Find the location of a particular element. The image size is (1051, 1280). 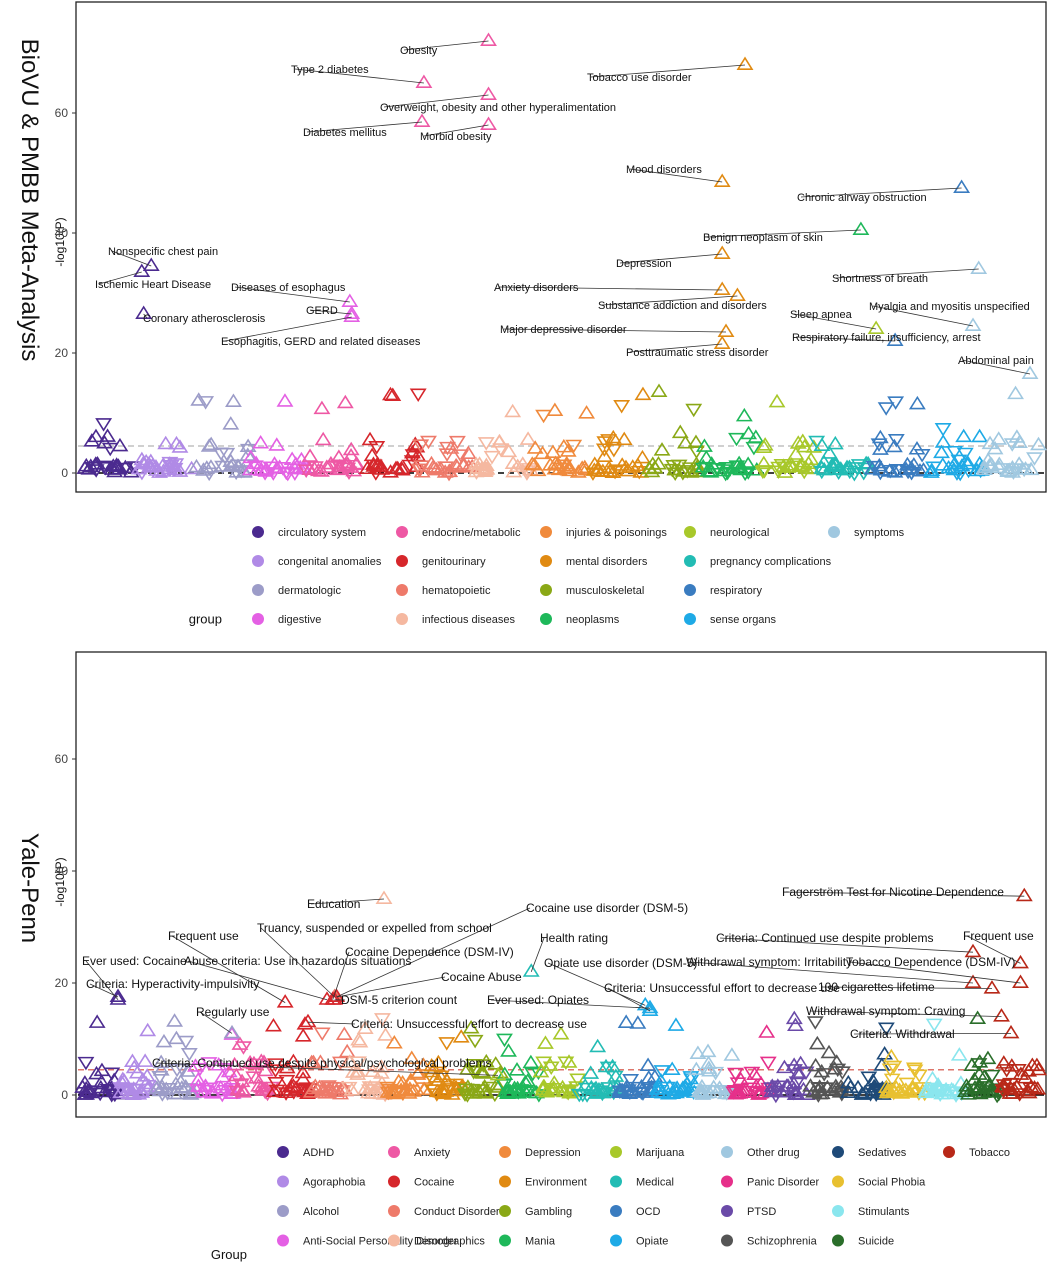

legend-label: Opiate is located at coordinates (652, 1242).